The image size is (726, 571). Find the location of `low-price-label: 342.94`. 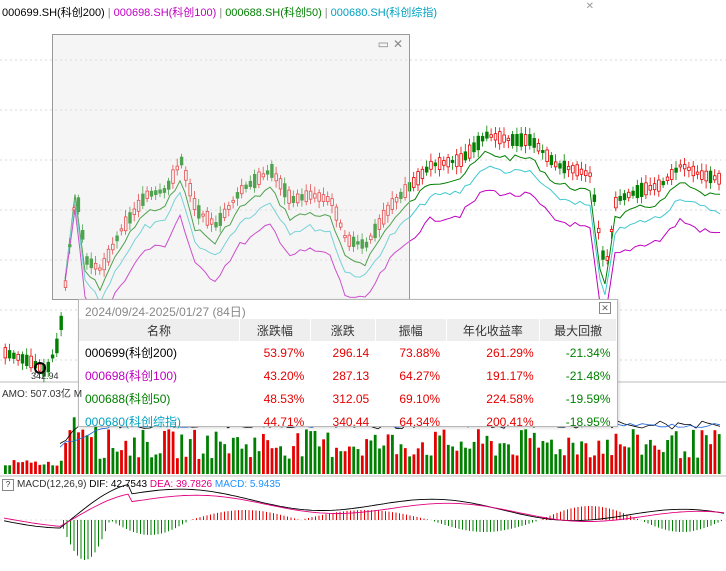

low-price-label: 342.94 is located at coordinates (45, 376).